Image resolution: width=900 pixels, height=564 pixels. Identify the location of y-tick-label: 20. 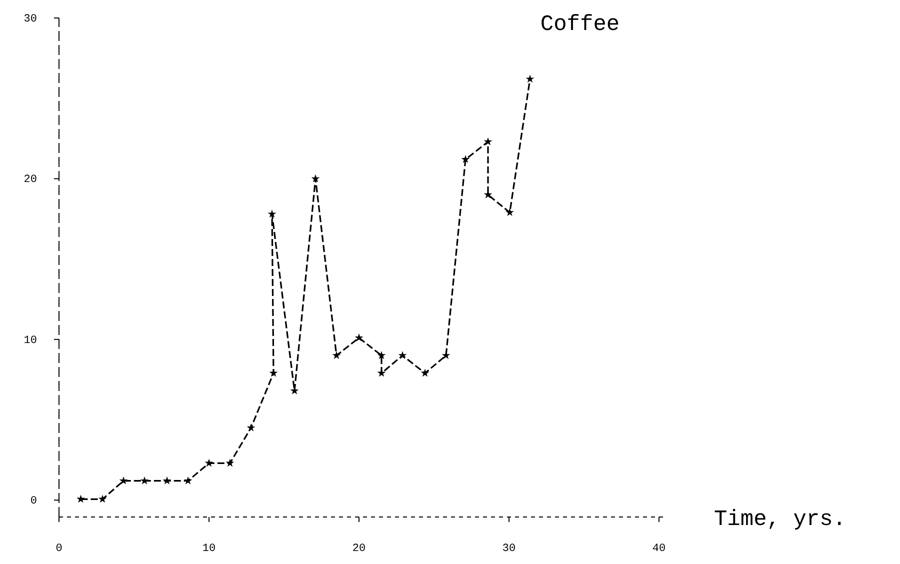
(30, 180).